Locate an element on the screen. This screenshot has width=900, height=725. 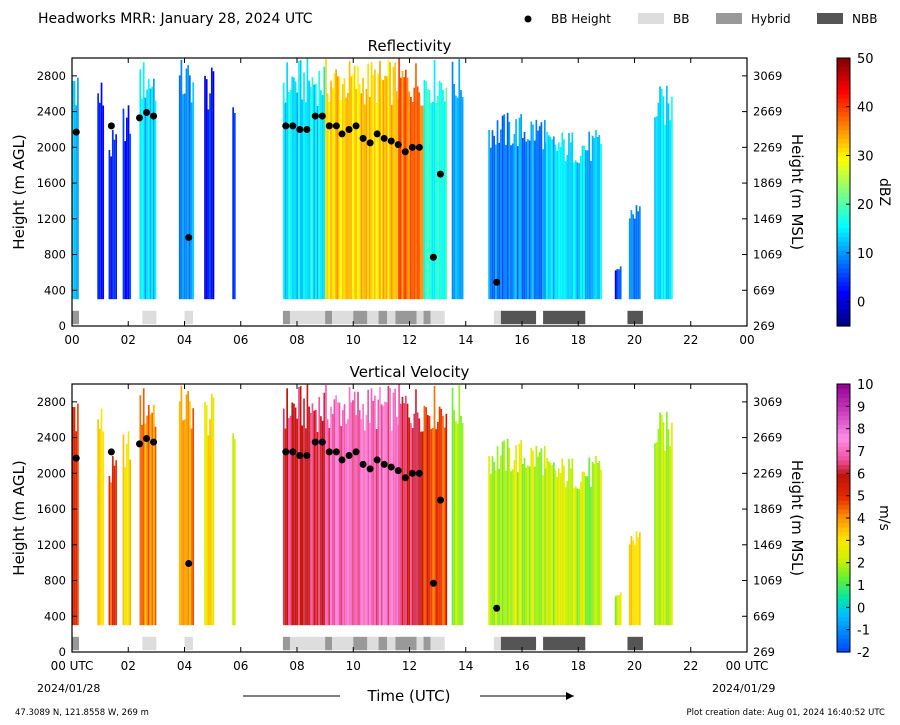
y-tick-label-right: 269 is located at coordinates (764, 652).